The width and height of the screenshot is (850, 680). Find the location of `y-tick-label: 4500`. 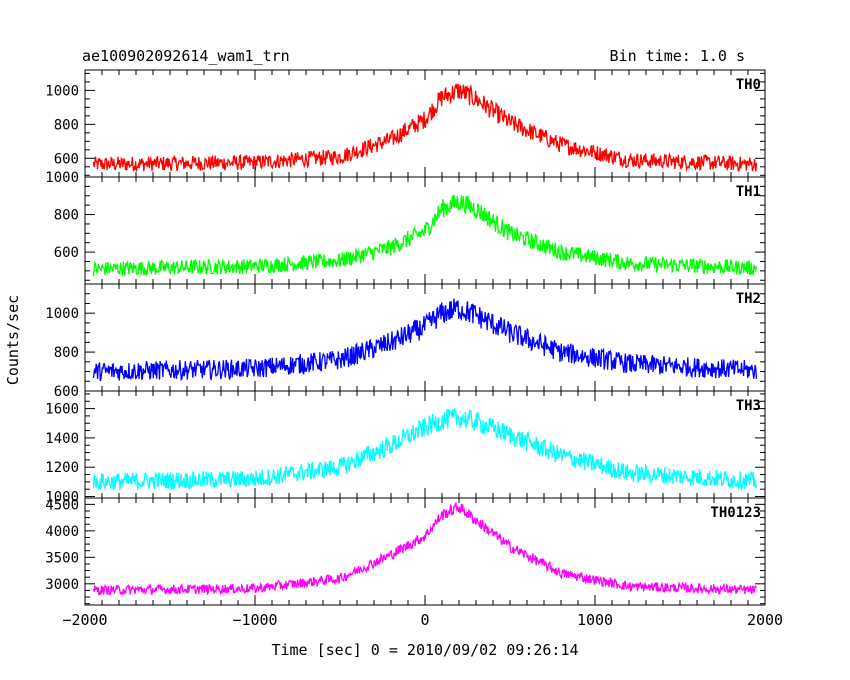

y-tick-label: 4500 is located at coordinates (62, 505).